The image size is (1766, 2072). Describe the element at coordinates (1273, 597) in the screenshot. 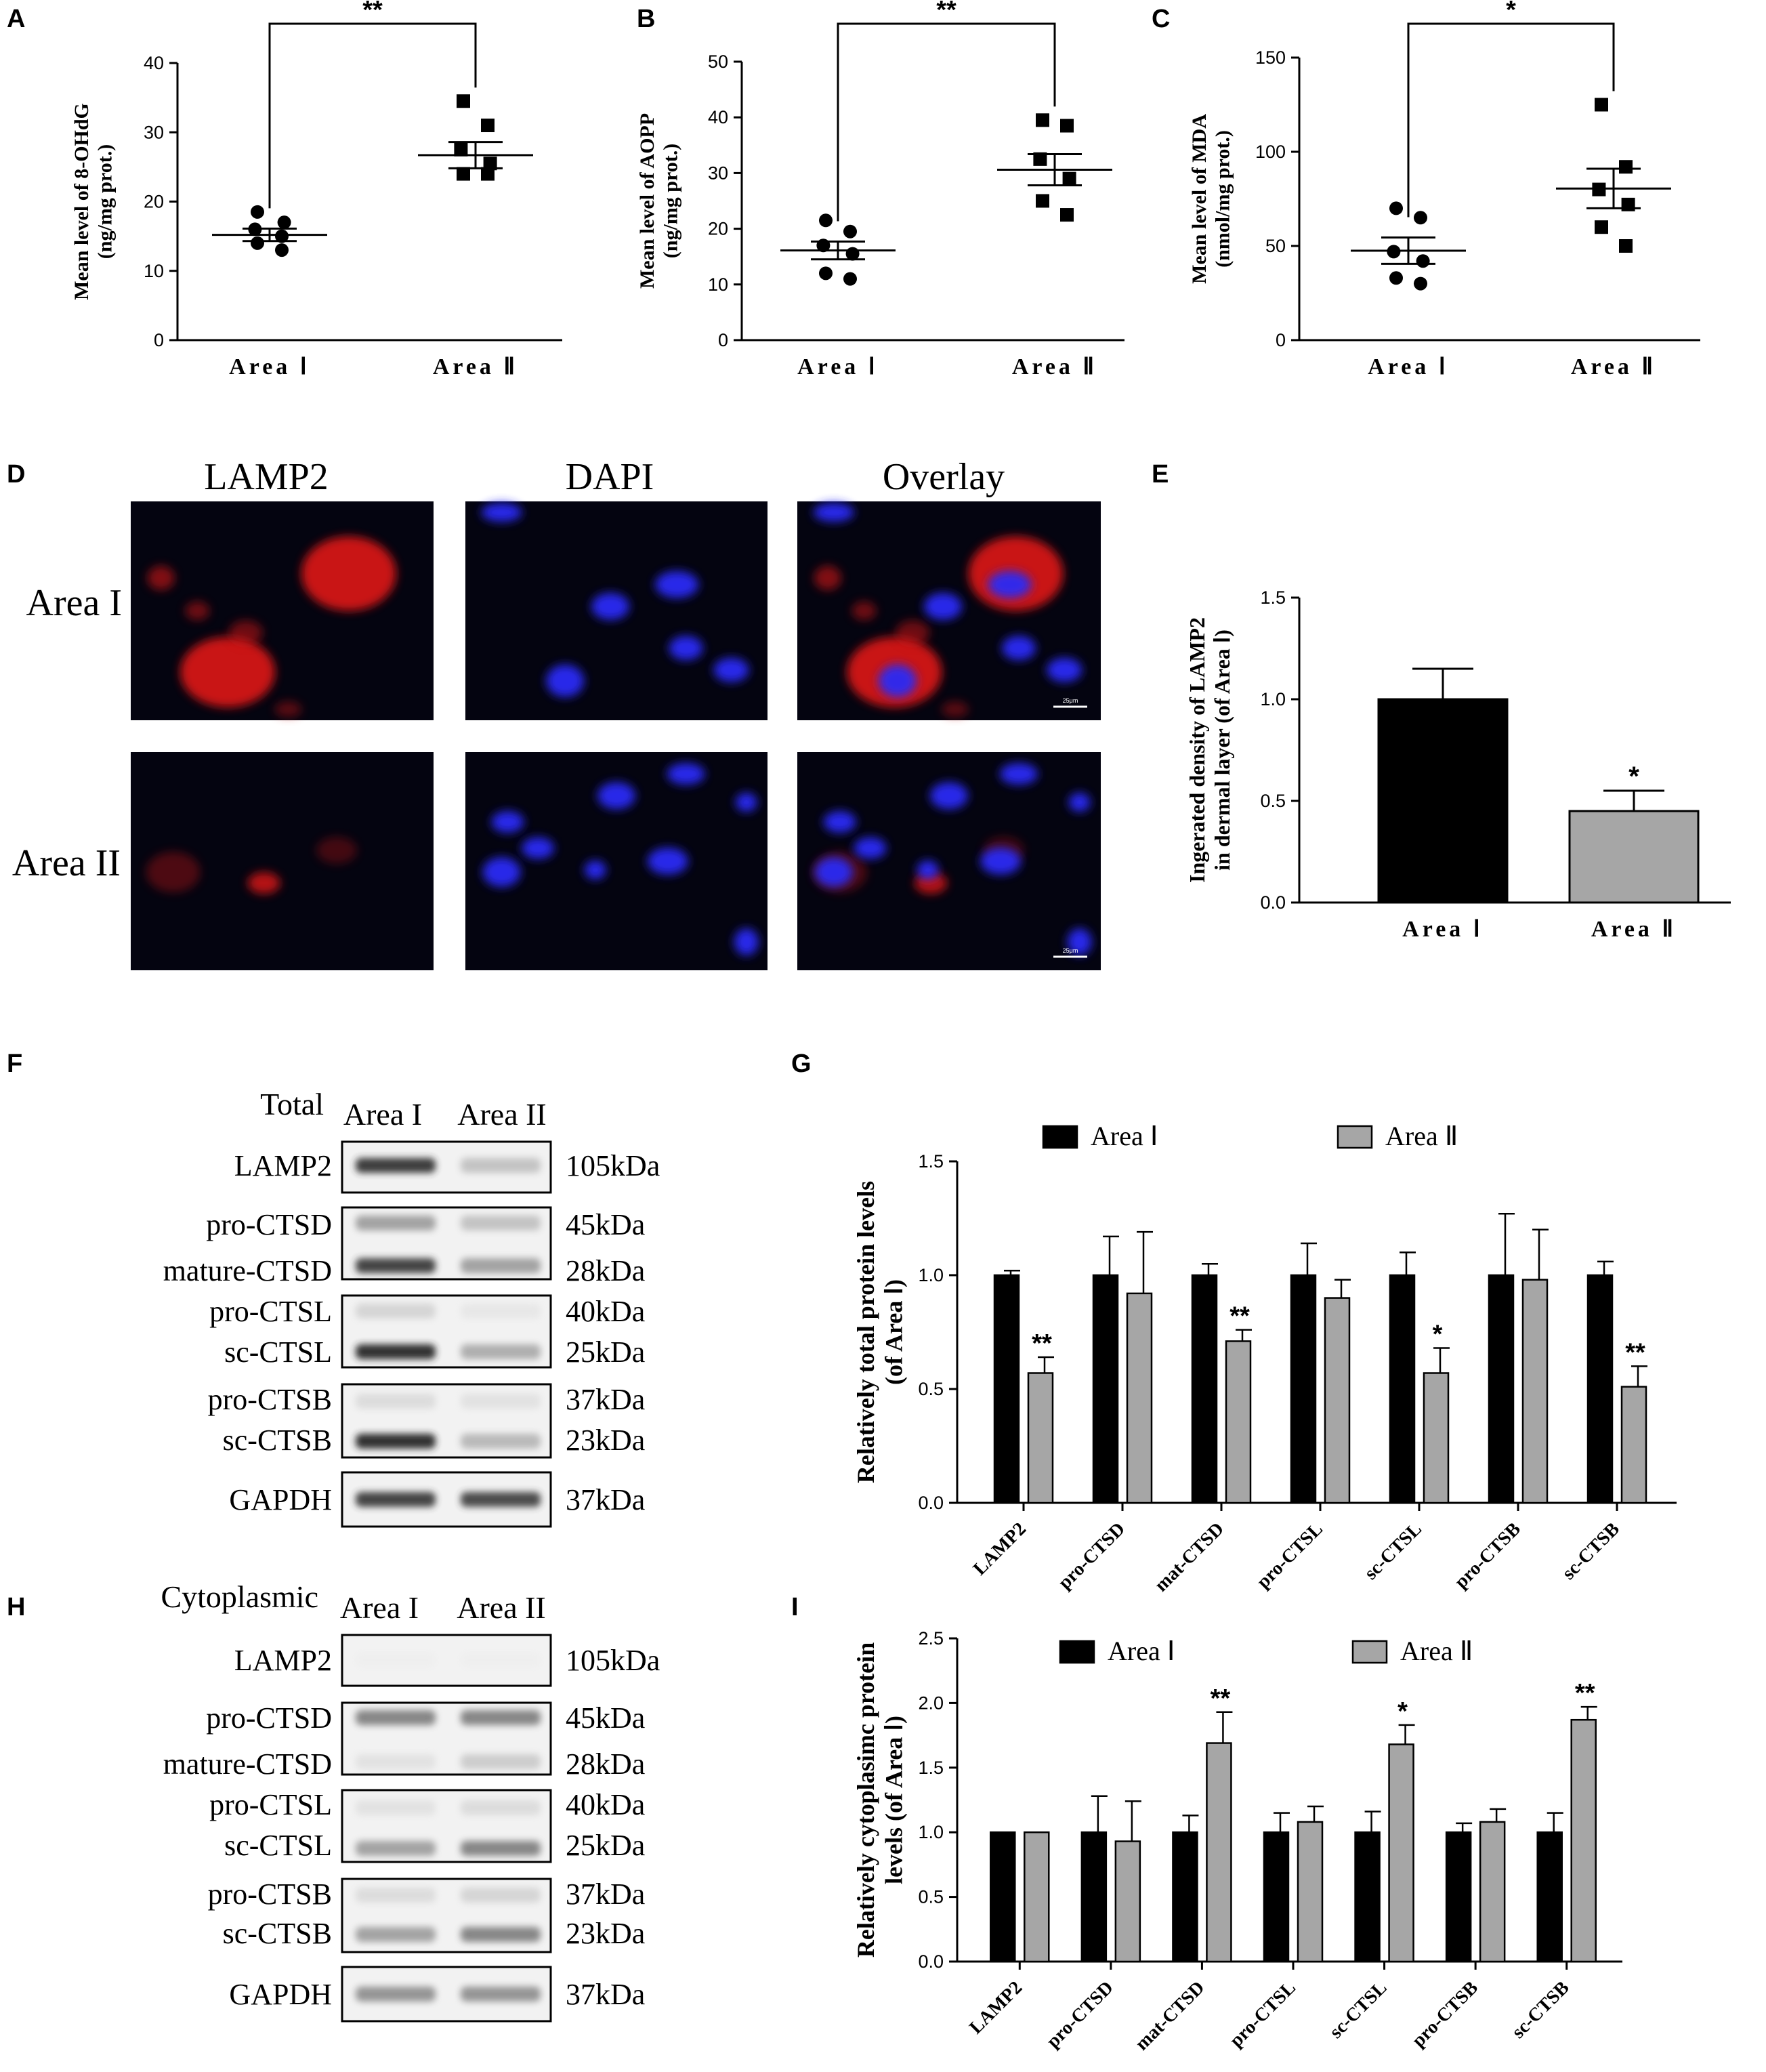

I see `e-ytick-label: 1.5` at that location.